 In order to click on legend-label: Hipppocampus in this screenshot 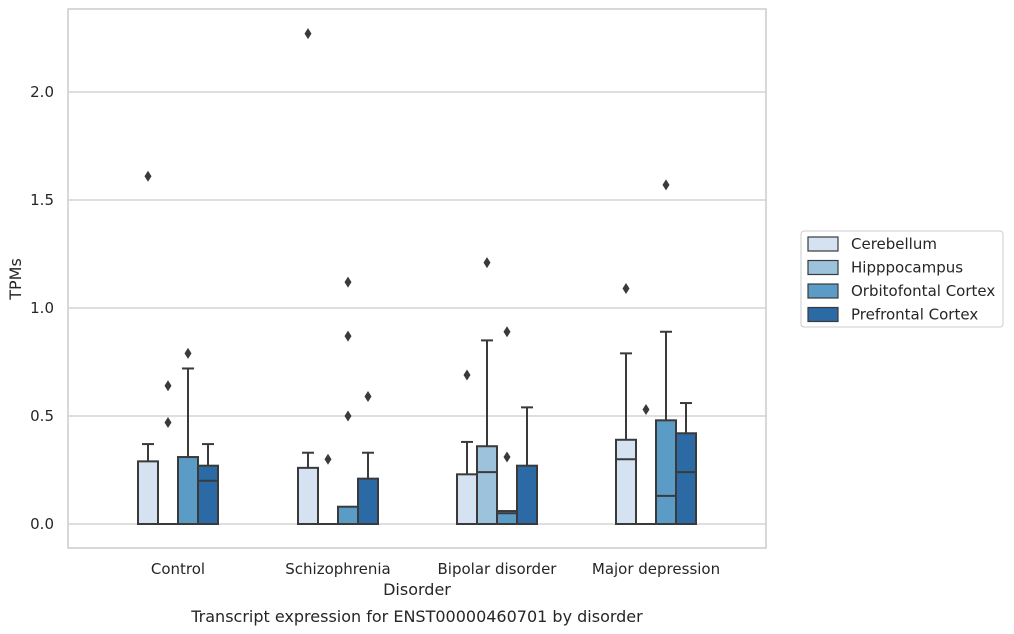, I will do `click(907, 268)`.